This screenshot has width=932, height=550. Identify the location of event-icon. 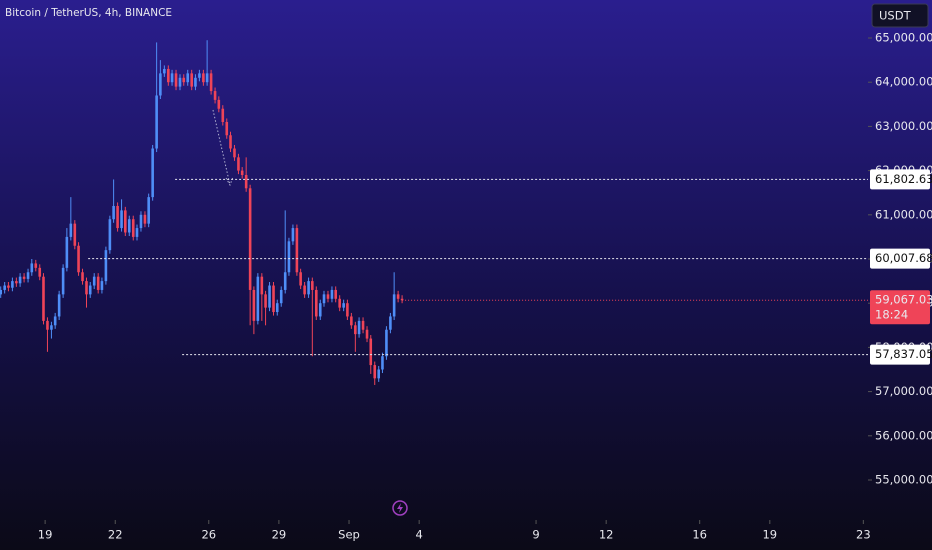
(400, 508).